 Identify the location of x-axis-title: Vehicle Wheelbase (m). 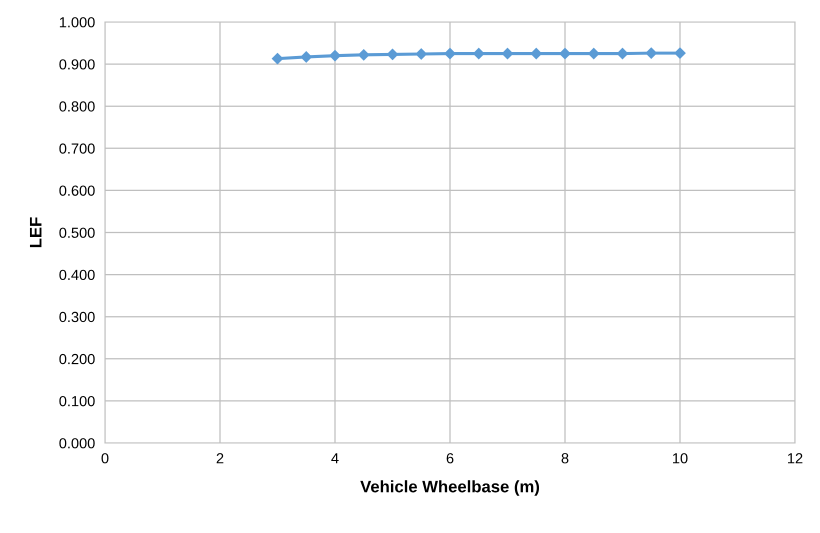
(450, 488).